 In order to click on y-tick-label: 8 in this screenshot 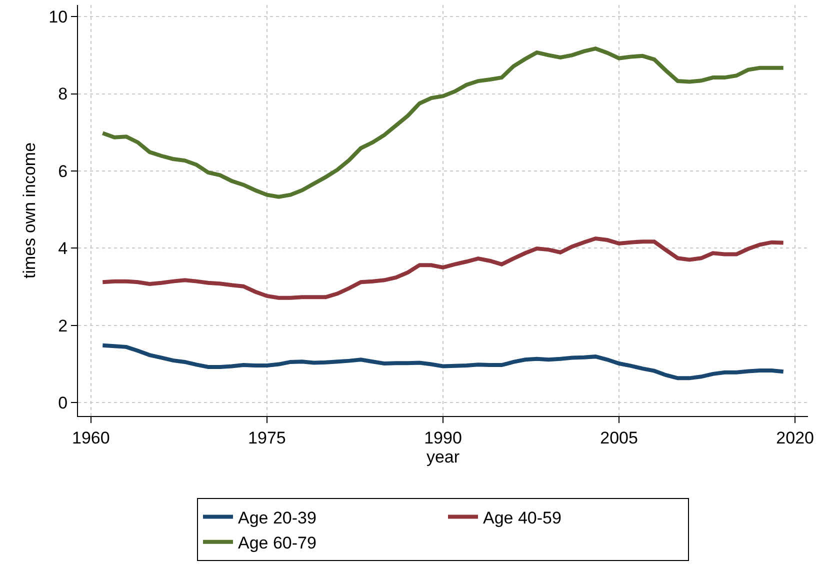, I will do `click(63, 94)`.